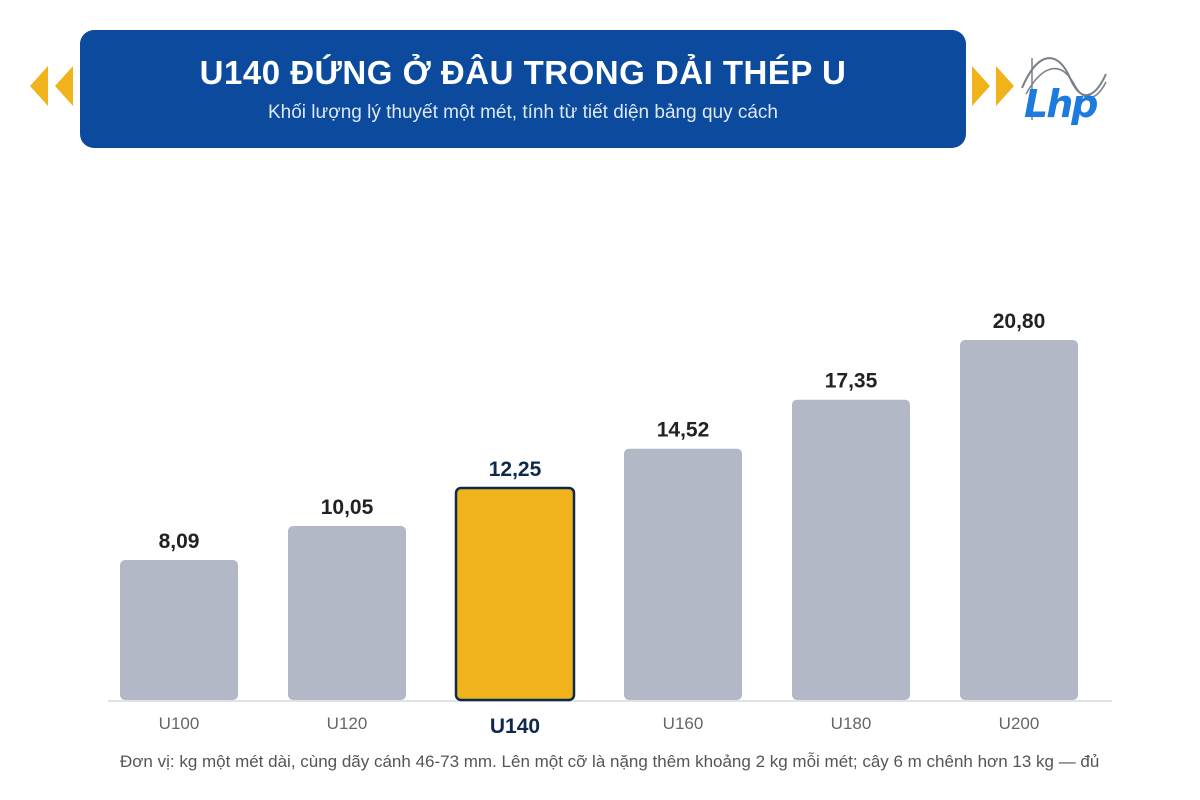 The image size is (1200, 800). What do you see at coordinates (851, 723) in the screenshot?
I see `tick-label-u180: U180` at bounding box center [851, 723].